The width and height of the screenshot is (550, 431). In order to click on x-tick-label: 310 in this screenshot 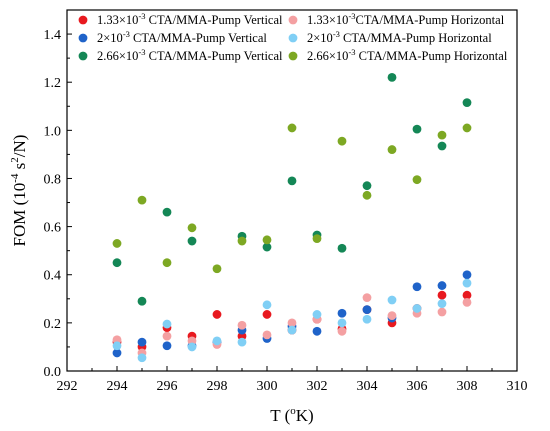, I will do `click(517, 386)`.